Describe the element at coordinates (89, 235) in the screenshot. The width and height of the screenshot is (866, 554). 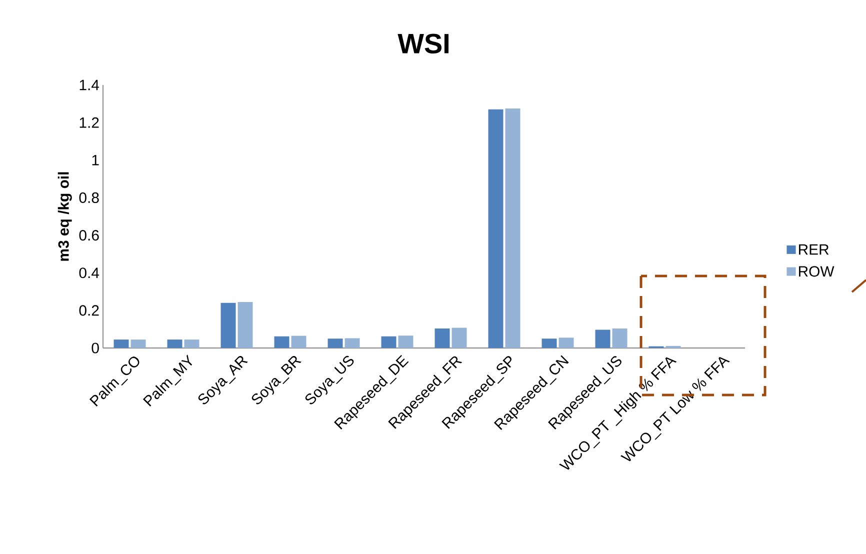
I see `y-tick-label: 0.6` at that location.